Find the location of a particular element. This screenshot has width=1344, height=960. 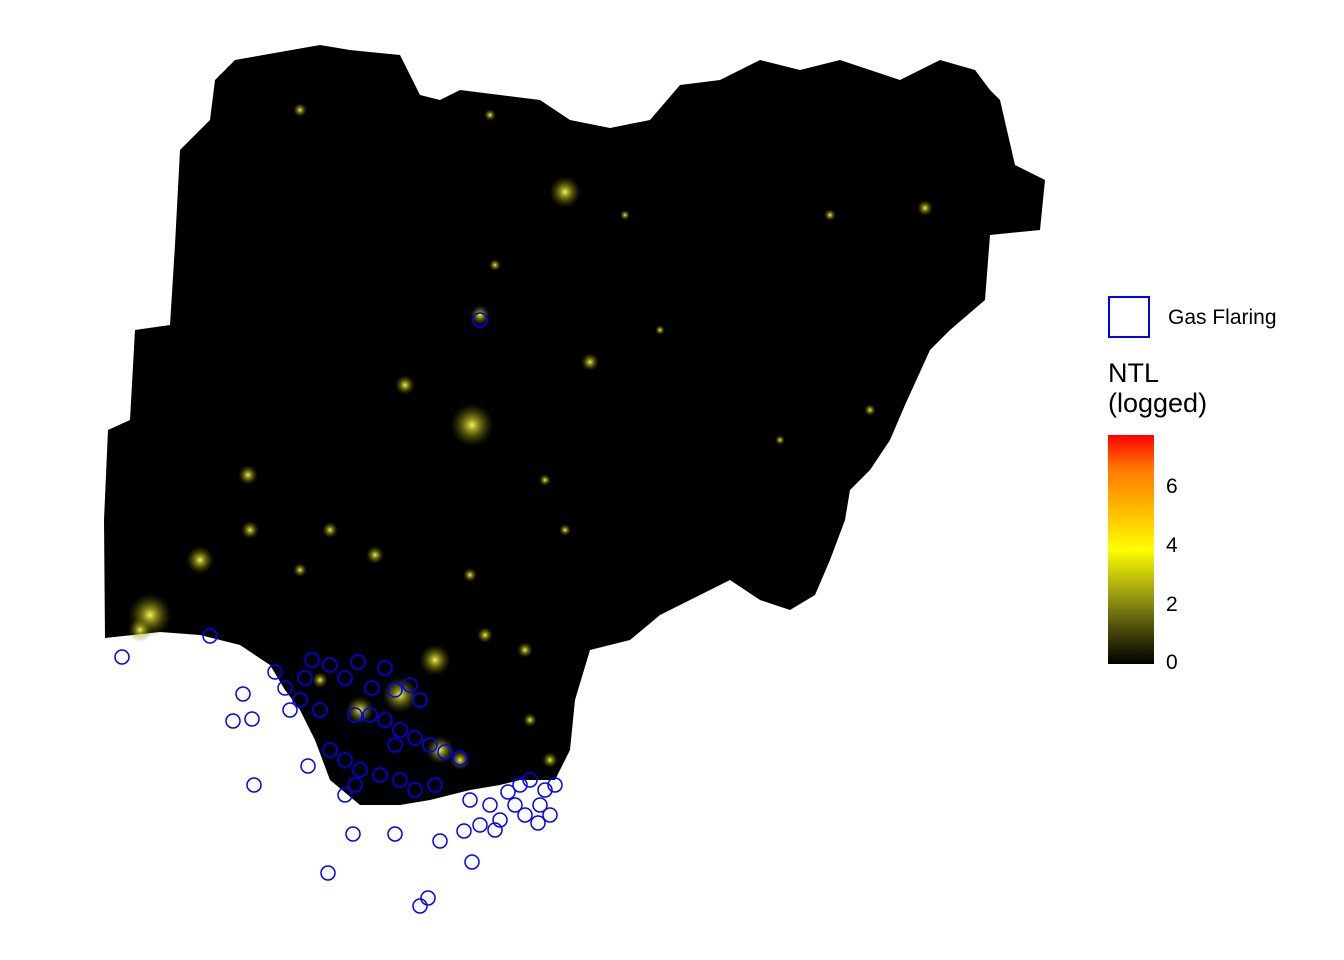

ntl-title-line1: NTL is located at coordinates (1134, 373).